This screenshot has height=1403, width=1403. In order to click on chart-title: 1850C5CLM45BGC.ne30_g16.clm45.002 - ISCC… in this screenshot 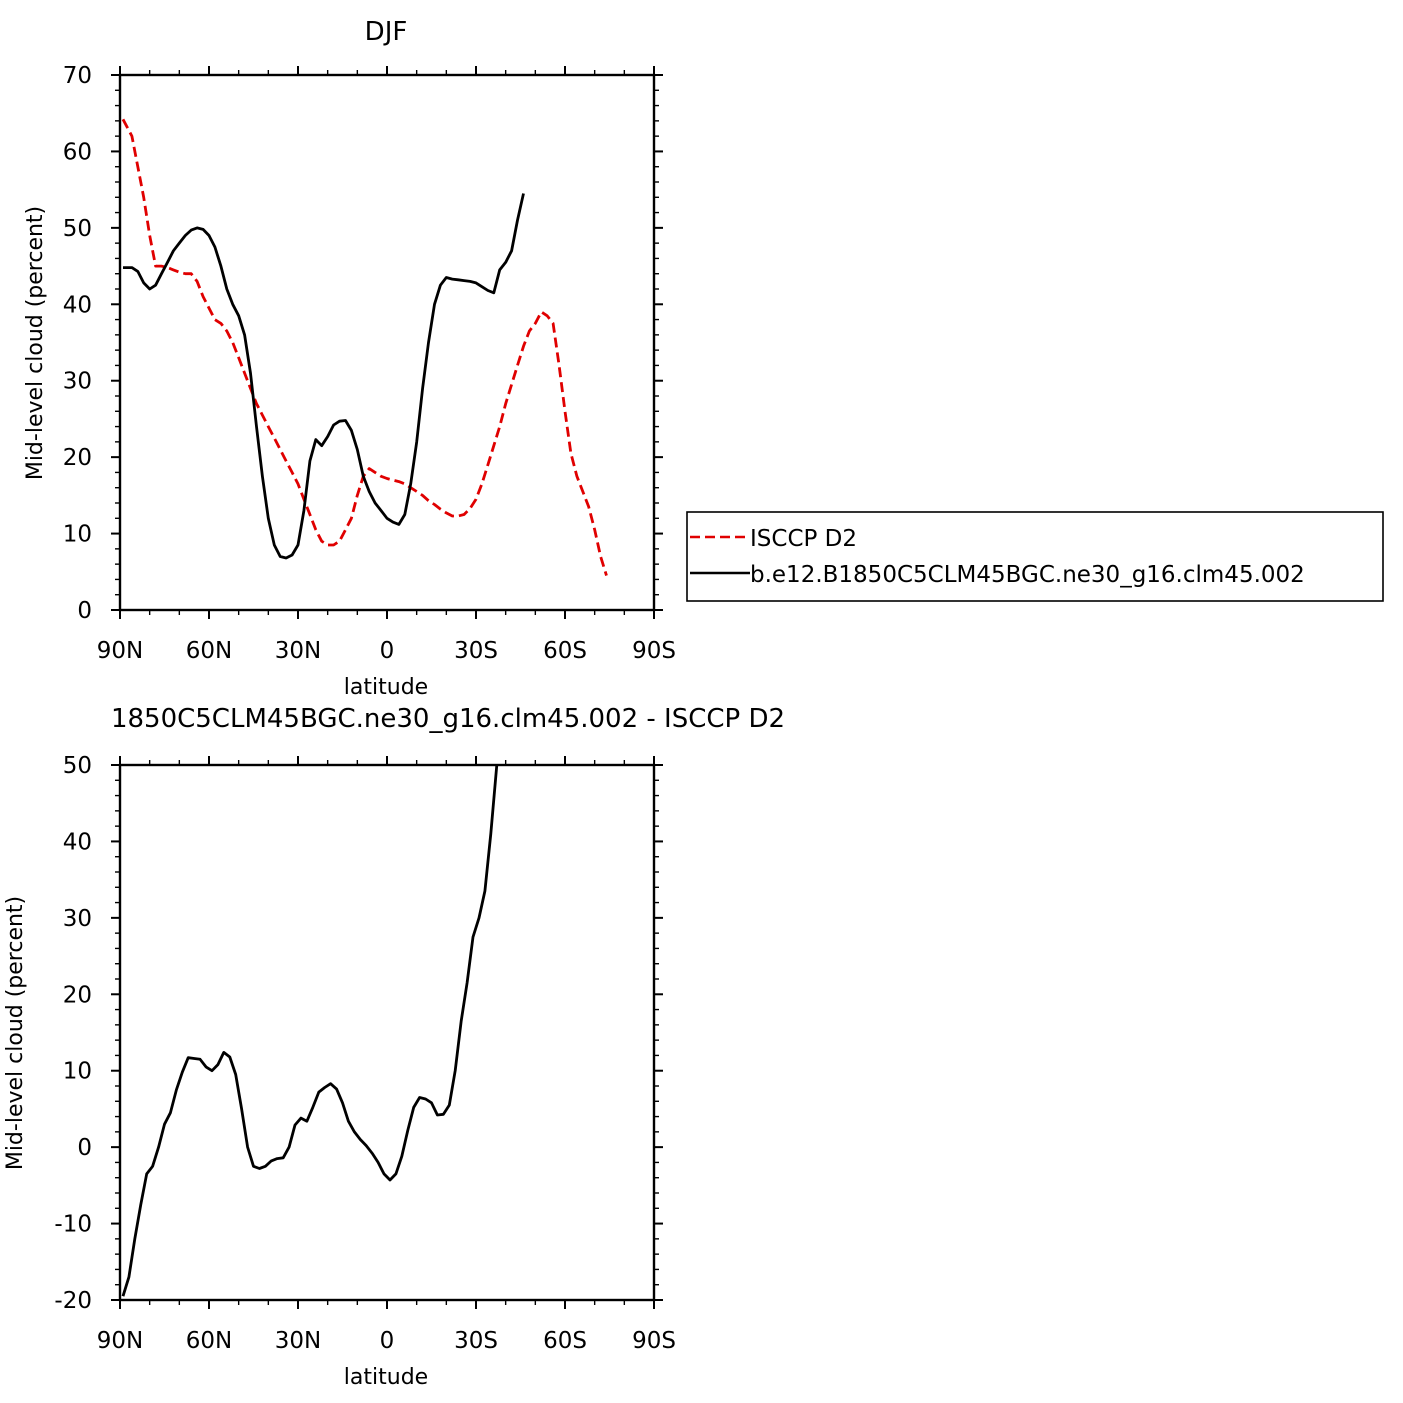, I will do `click(448, 719)`.